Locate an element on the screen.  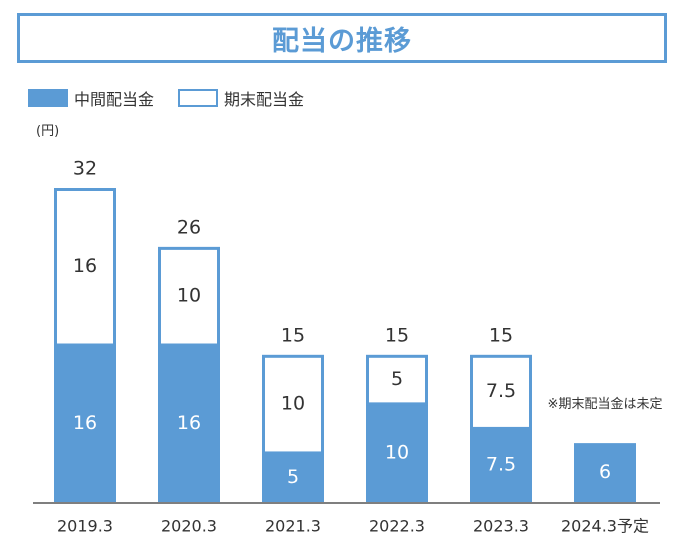
legend-item-interim: 中間配当金 is located at coordinates (91, 98).